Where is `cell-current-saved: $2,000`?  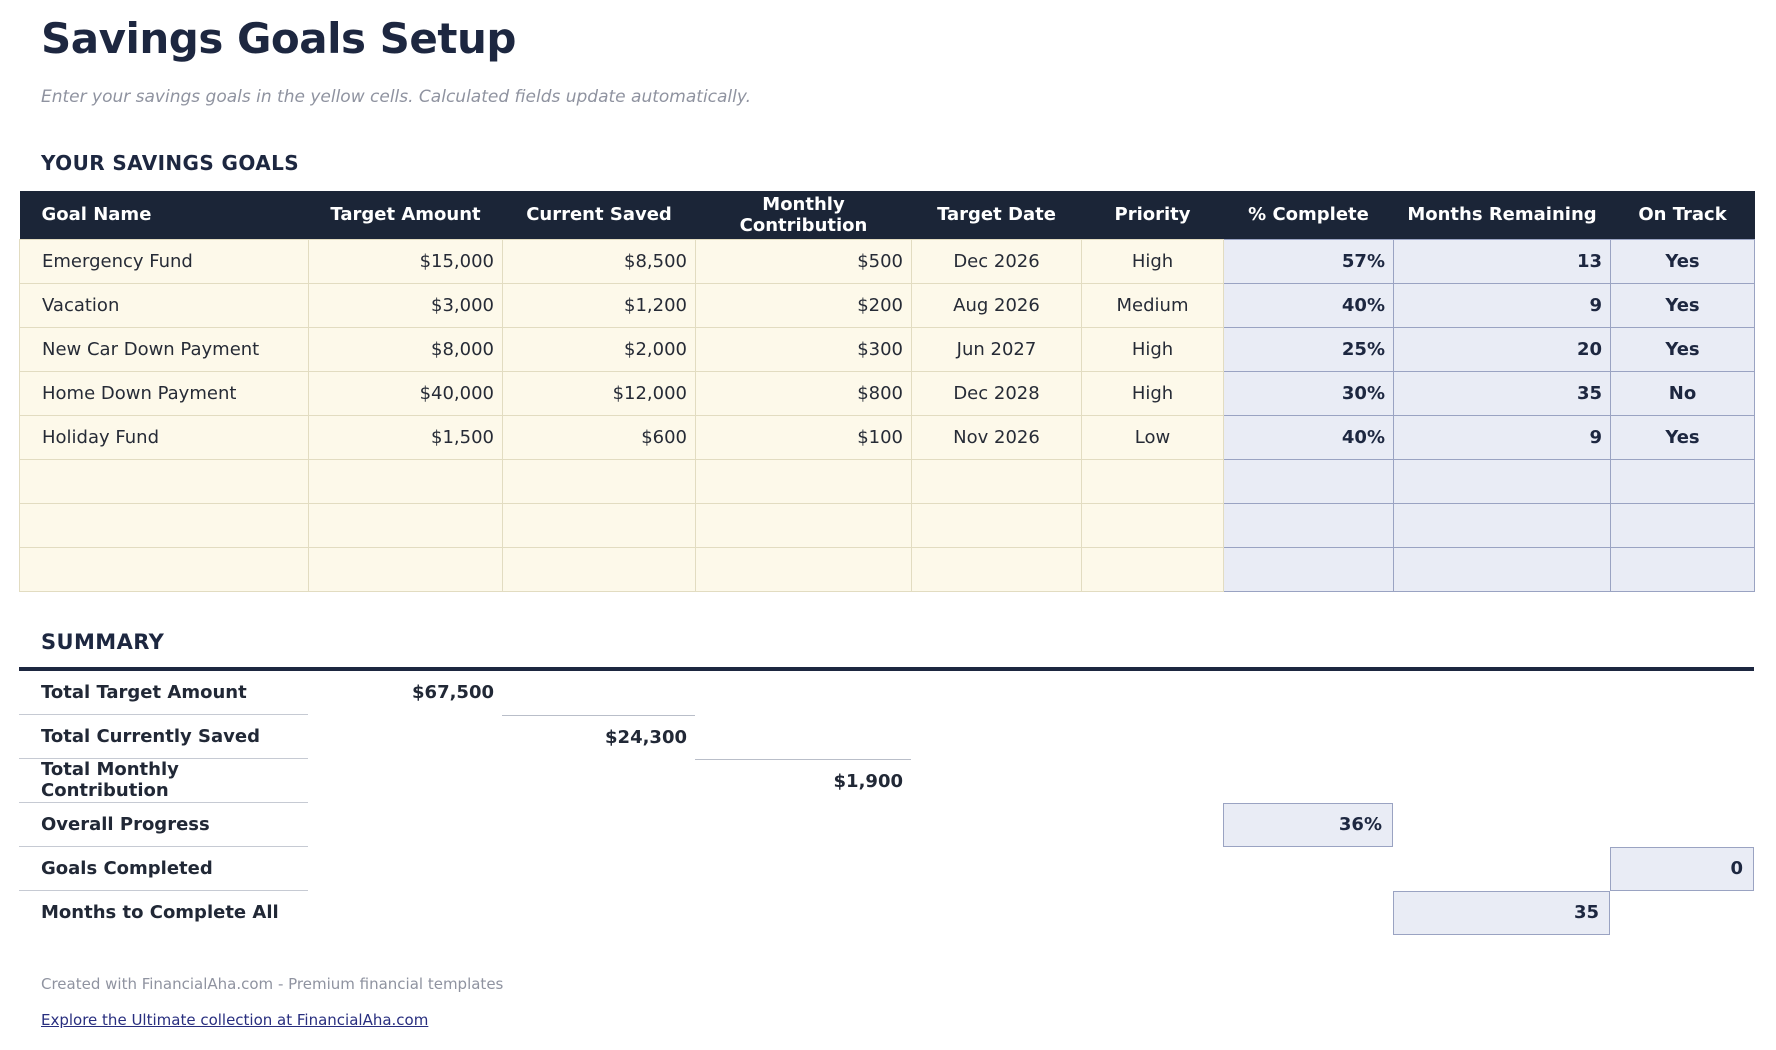
cell-current-saved: $2,000 is located at coordinates (599, 349).